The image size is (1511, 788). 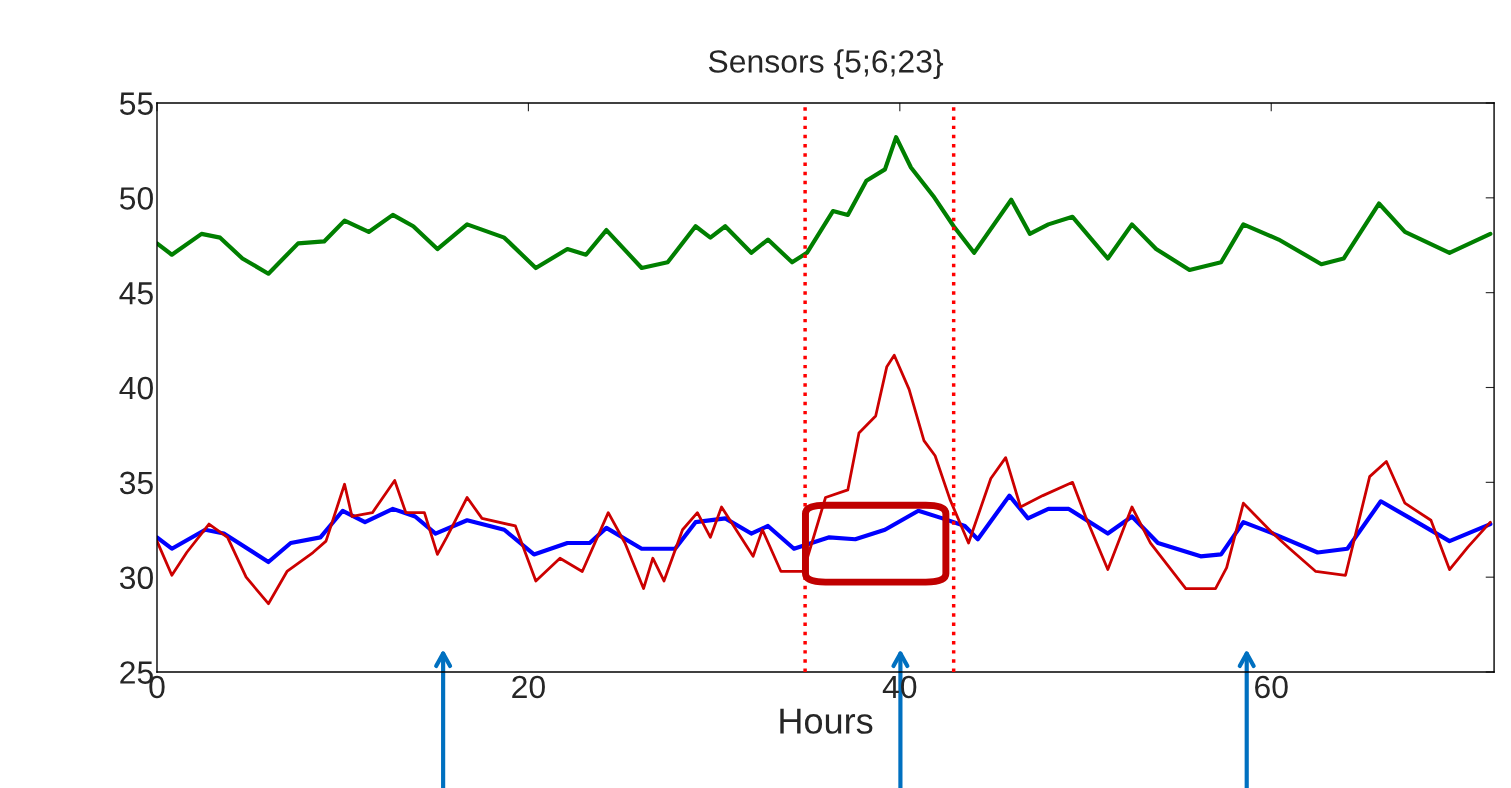 I want to click on y-tick-label: 30, so click(x=136, y=578).